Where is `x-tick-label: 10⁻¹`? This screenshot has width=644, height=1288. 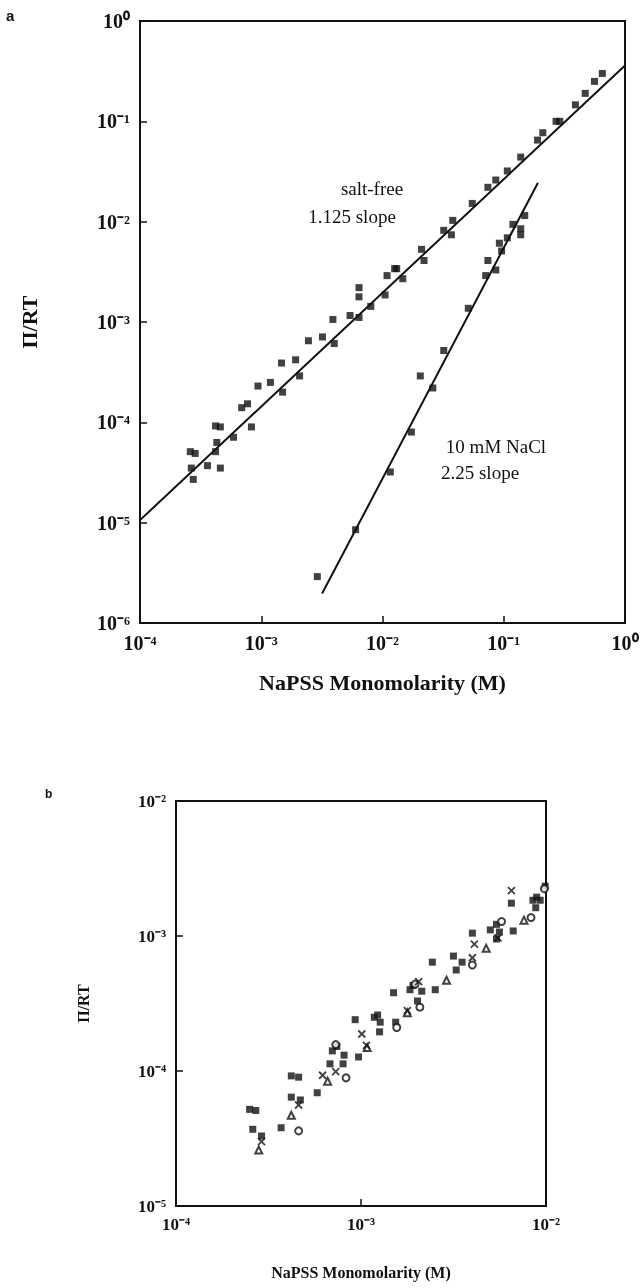 x-tick-label: 10⁻¹ is located at coordinates (504, 643).